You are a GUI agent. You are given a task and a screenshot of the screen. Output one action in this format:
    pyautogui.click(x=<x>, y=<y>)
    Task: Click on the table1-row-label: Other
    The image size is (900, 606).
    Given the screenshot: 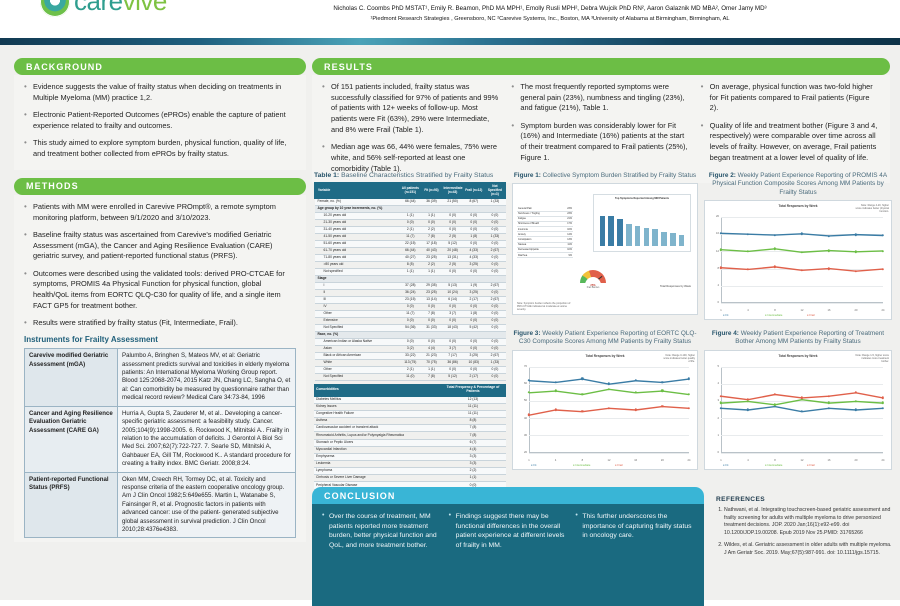 What is the action you would take?
    pyautogui.click(x=357, y=313)
    